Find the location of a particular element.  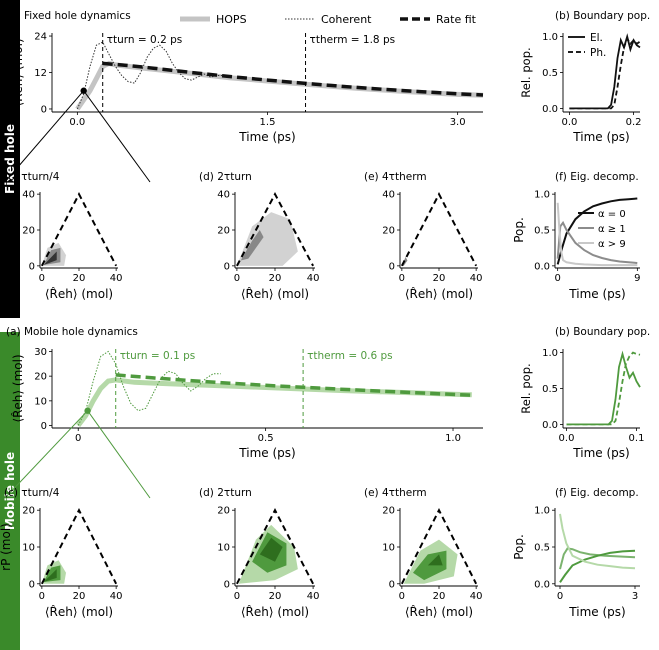

boundary-xlabel: Time (ps) is located at coordinates (600, 137).